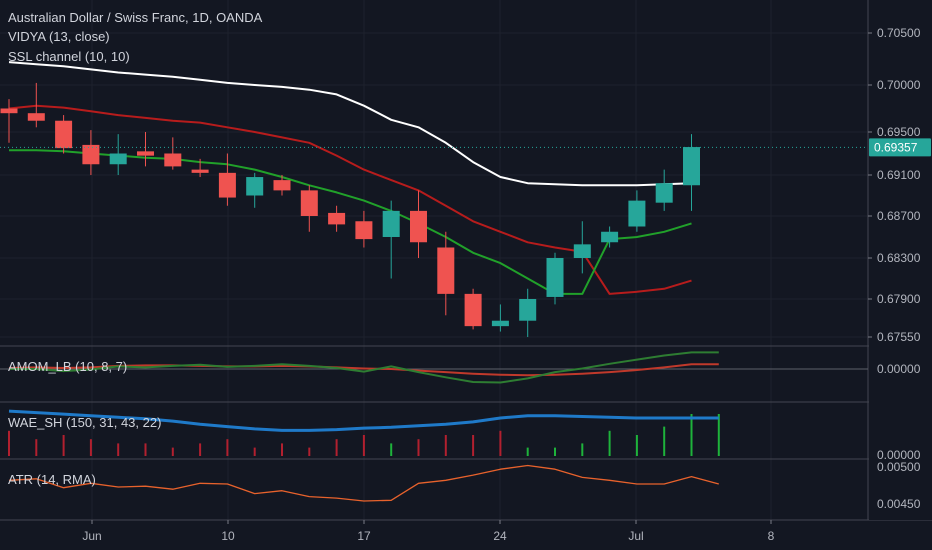 The width and height of the screenshot is (932, 550). I want to click on price-tick-label: 0.70000, so click(899, 85).